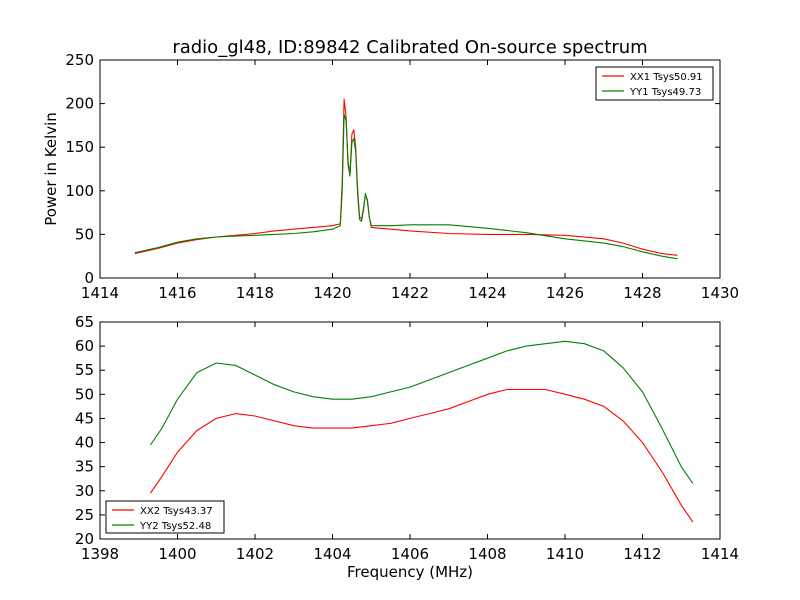 The image size is (800, 600). Describe the element at coordinates (84, 539) in the screenshot. I see `bottom-y-tick-label: 20` at that location.